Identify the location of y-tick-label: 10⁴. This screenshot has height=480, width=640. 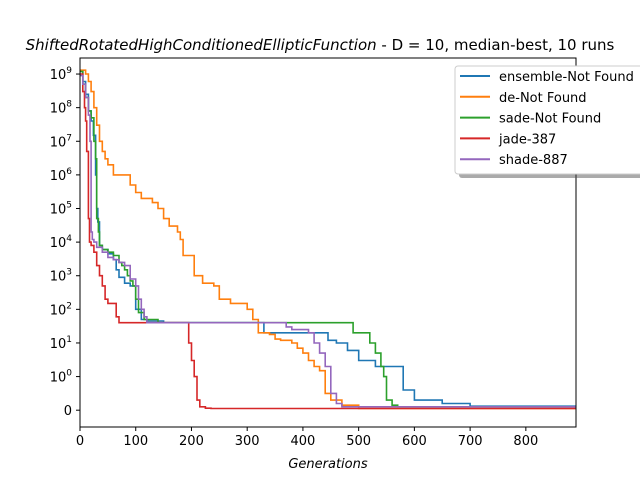
(61, 242).